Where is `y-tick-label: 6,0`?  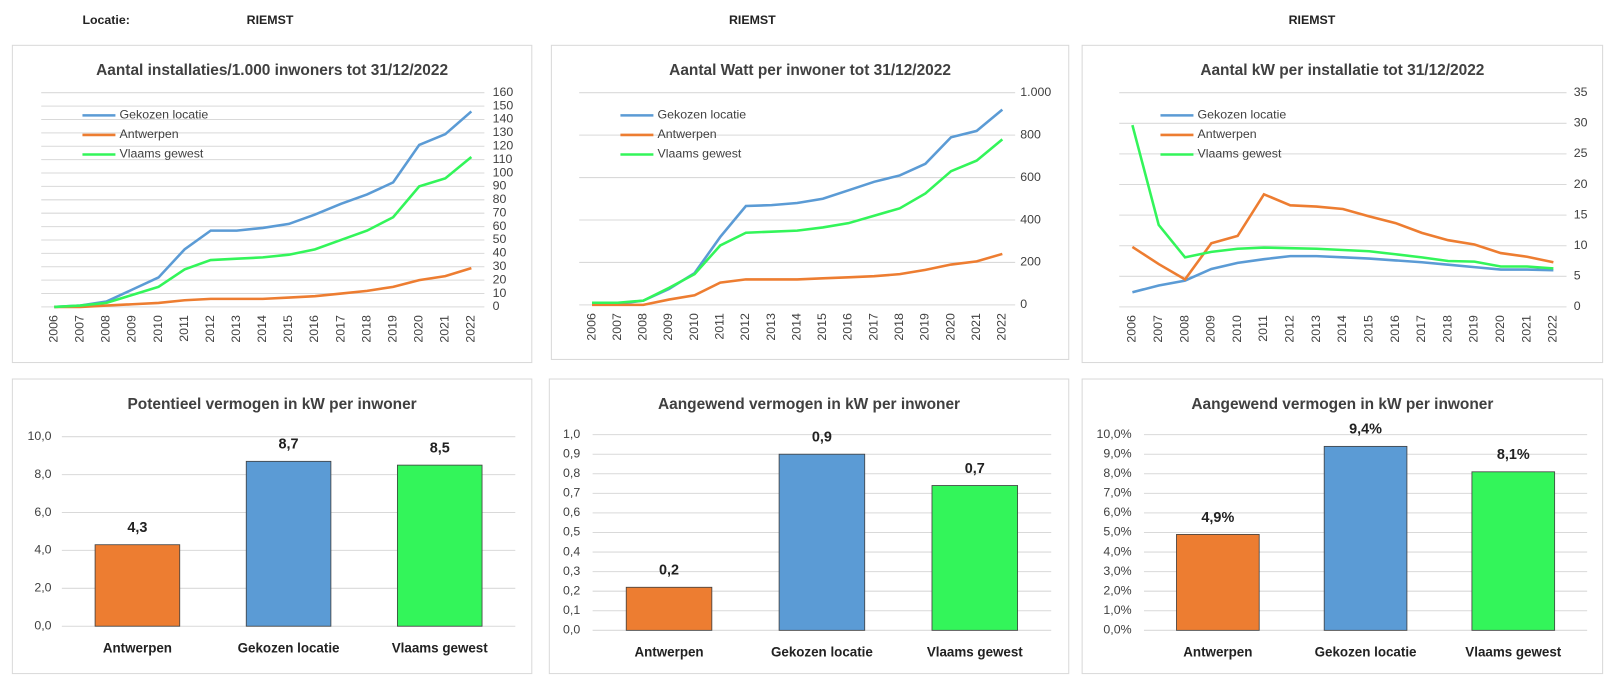 y-tick-label: 6,0 is located at coordinates (42, 512).